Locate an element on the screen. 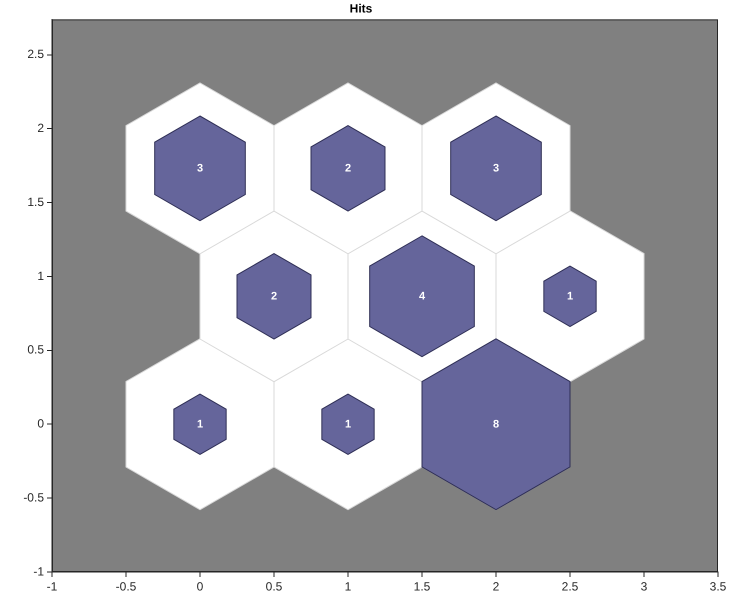 The image size is (730, 606). y-tick-label: 0 is located at coordinates (40, 423).